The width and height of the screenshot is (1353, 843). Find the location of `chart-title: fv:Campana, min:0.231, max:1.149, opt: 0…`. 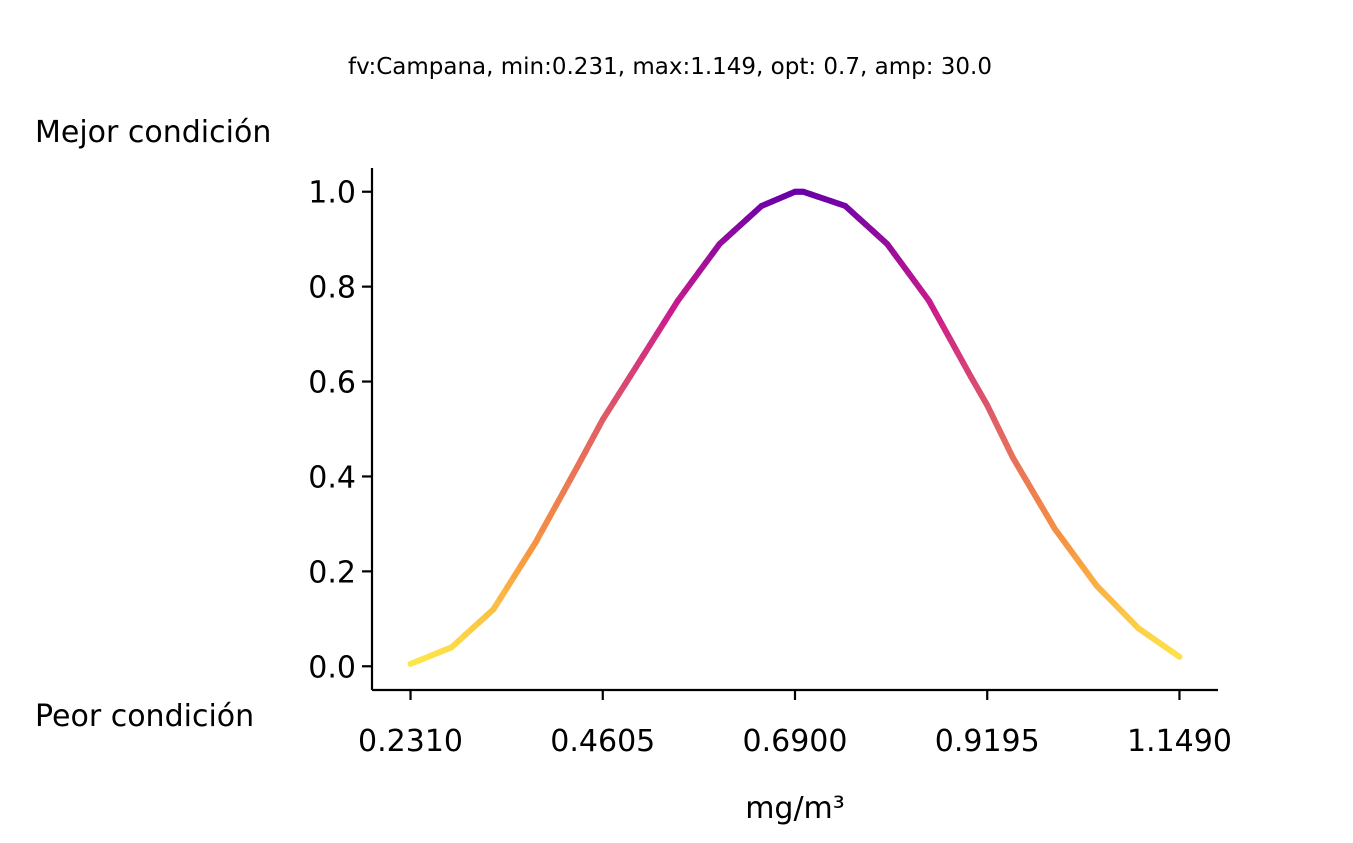

chart-title: fv:Campana, min:0.231, max:1.149, opt: 0… is located at coordinates (670, 67).